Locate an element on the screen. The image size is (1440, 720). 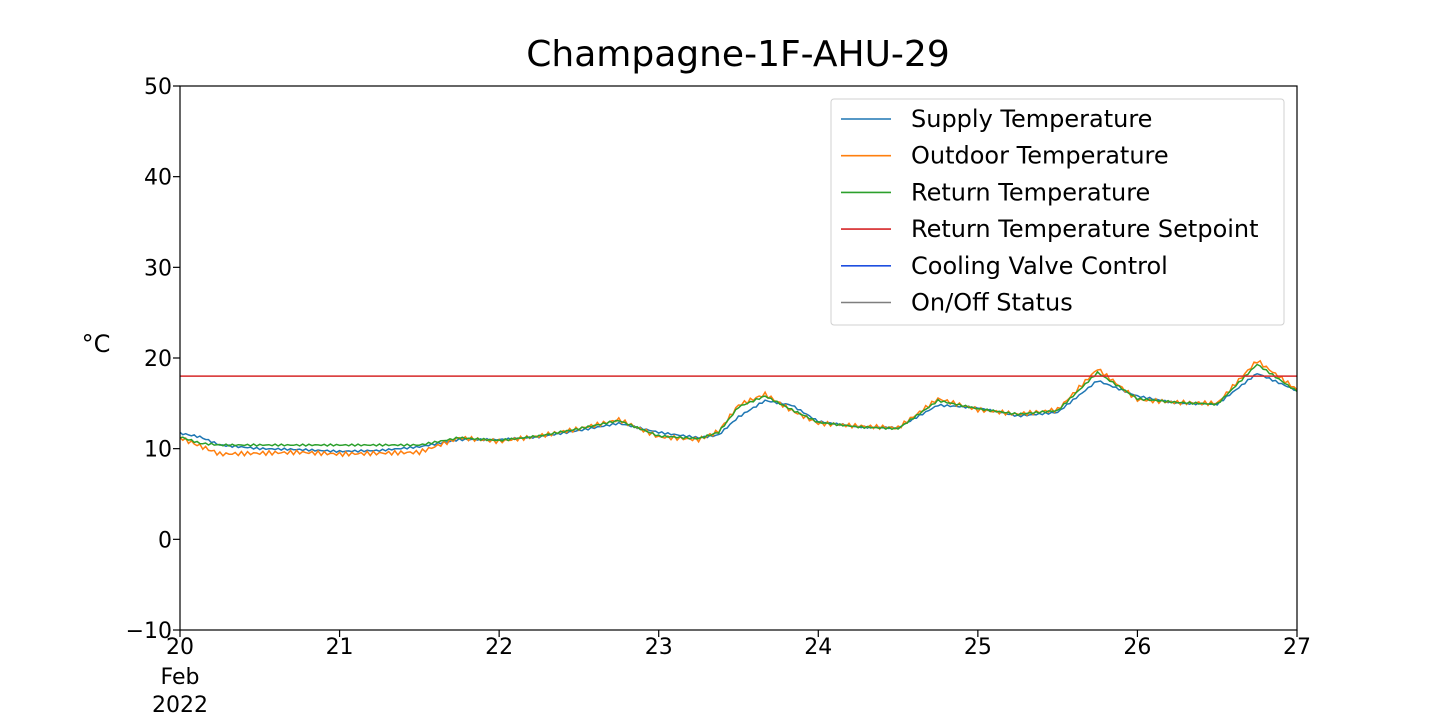
chart-title: Champagne-1F-AHU-29 is located at coordinates (737, 54).